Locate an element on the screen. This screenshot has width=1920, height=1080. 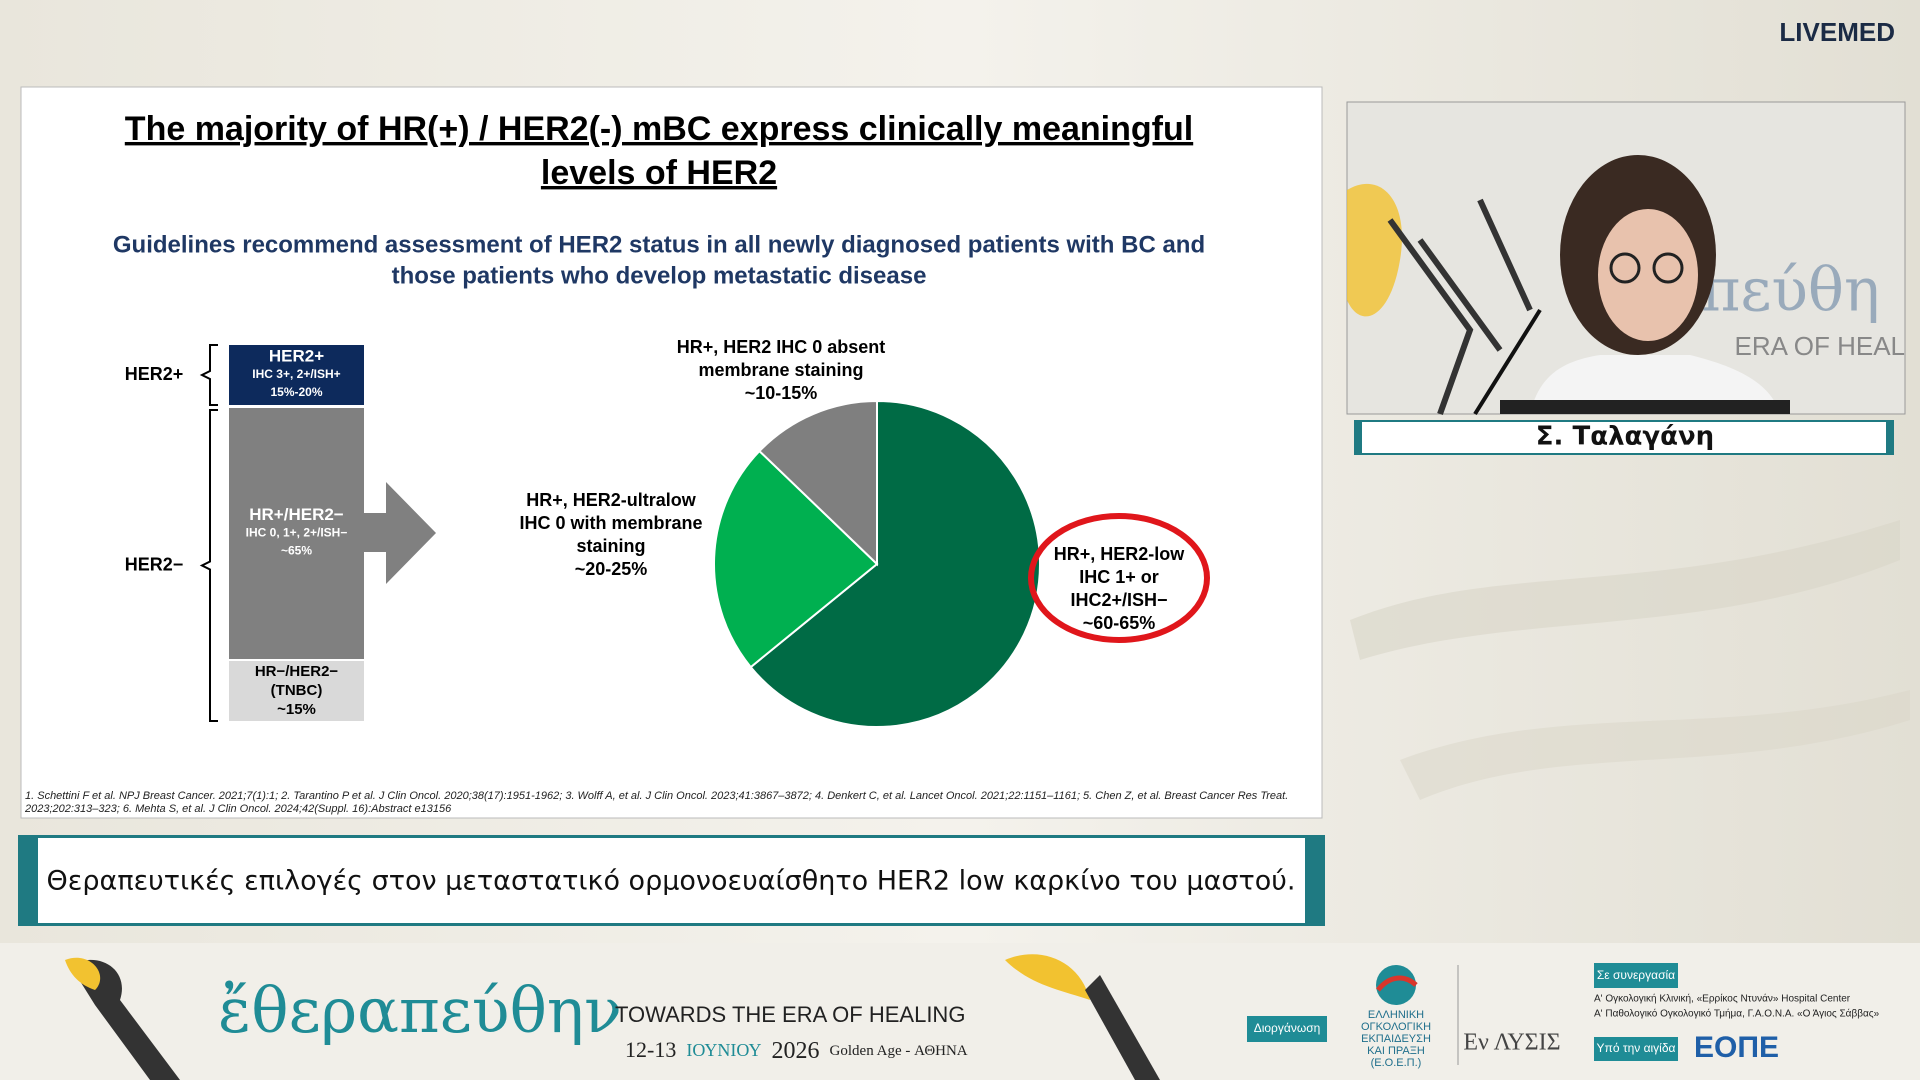
microphone is located at coordinates (1507, 362).